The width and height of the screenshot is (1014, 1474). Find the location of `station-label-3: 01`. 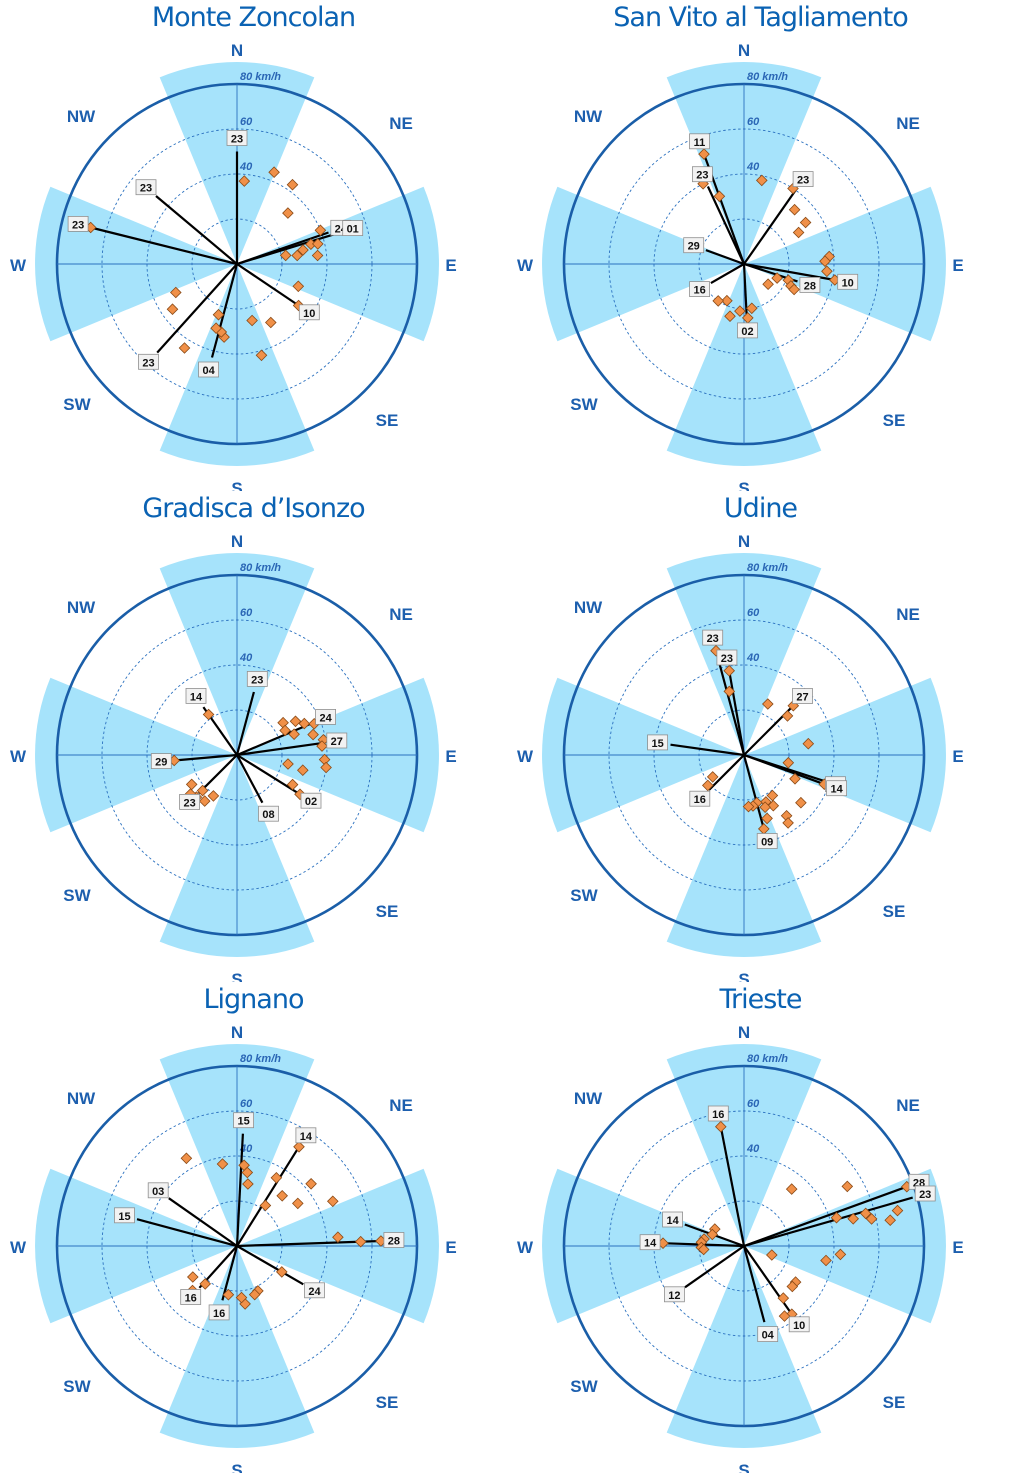

station-label-3: 01 is located at coordinates (353, 228).